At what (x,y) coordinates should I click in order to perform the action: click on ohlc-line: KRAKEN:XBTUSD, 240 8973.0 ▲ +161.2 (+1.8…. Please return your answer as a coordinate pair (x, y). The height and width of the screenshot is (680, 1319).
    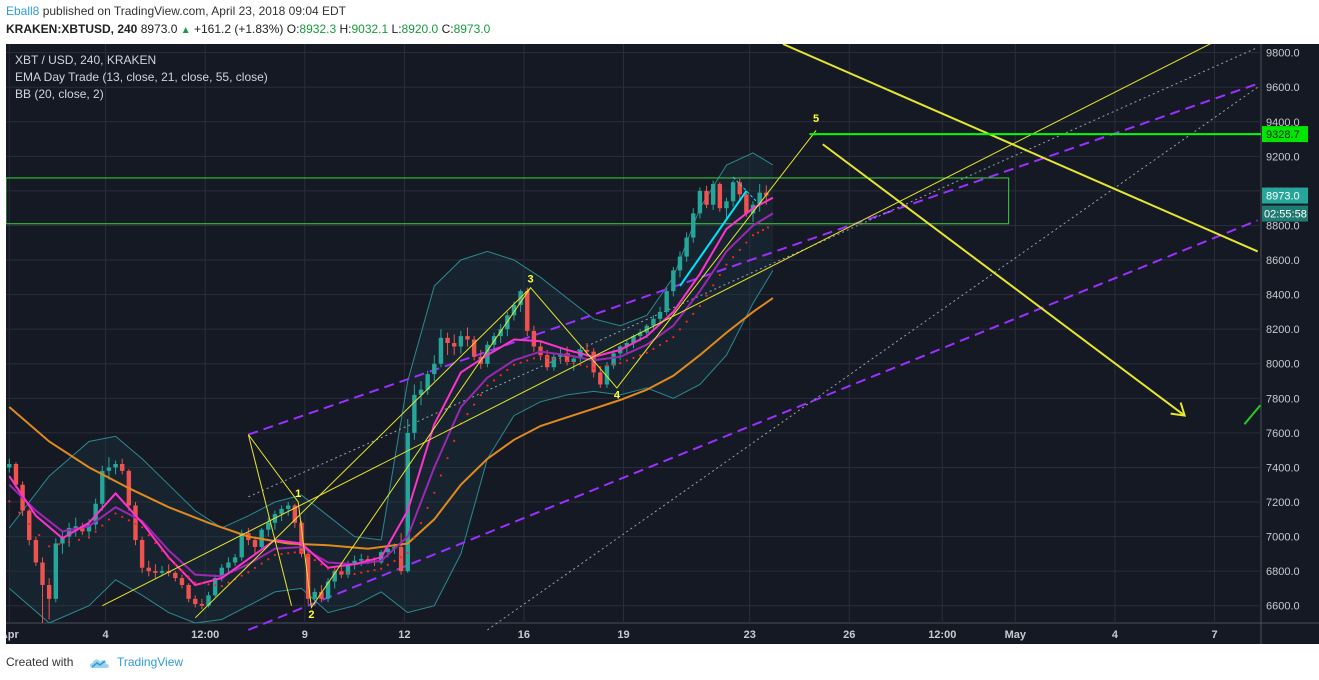
    Looking at the image, I should click on (248, 29).